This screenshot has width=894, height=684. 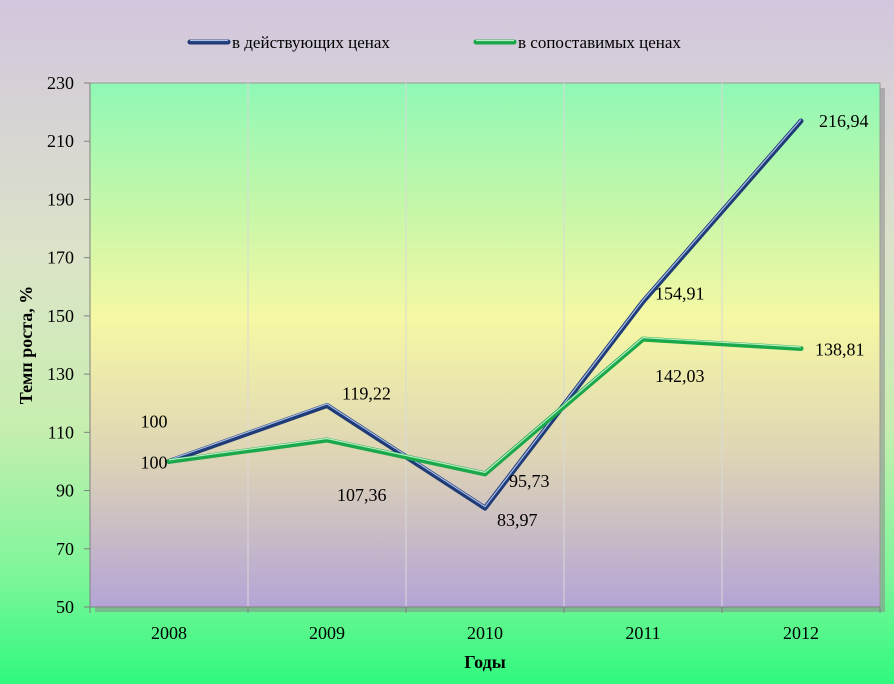 I want to click on y-axis-title: Темп роста, %, so click(x=26, y=345).